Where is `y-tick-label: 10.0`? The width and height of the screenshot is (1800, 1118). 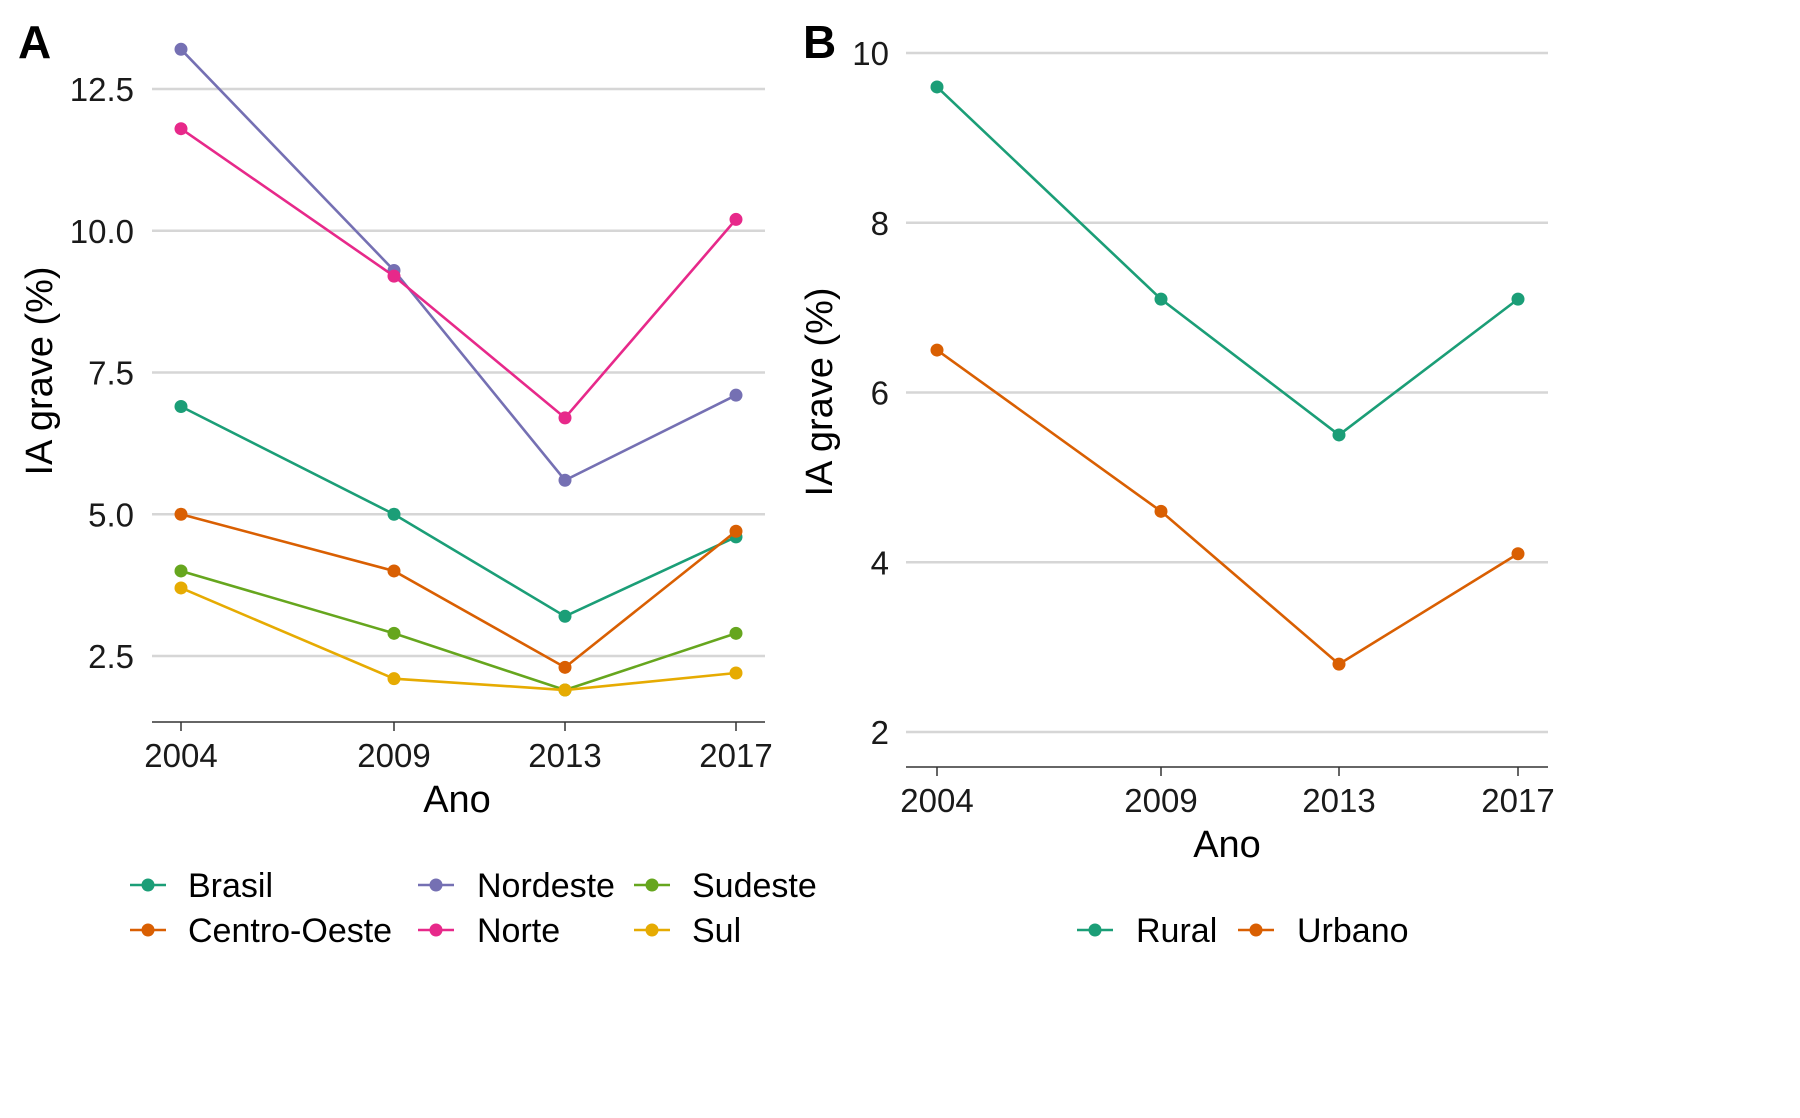 y-tick-label: 10.0 is located at coordinates (102, 231).